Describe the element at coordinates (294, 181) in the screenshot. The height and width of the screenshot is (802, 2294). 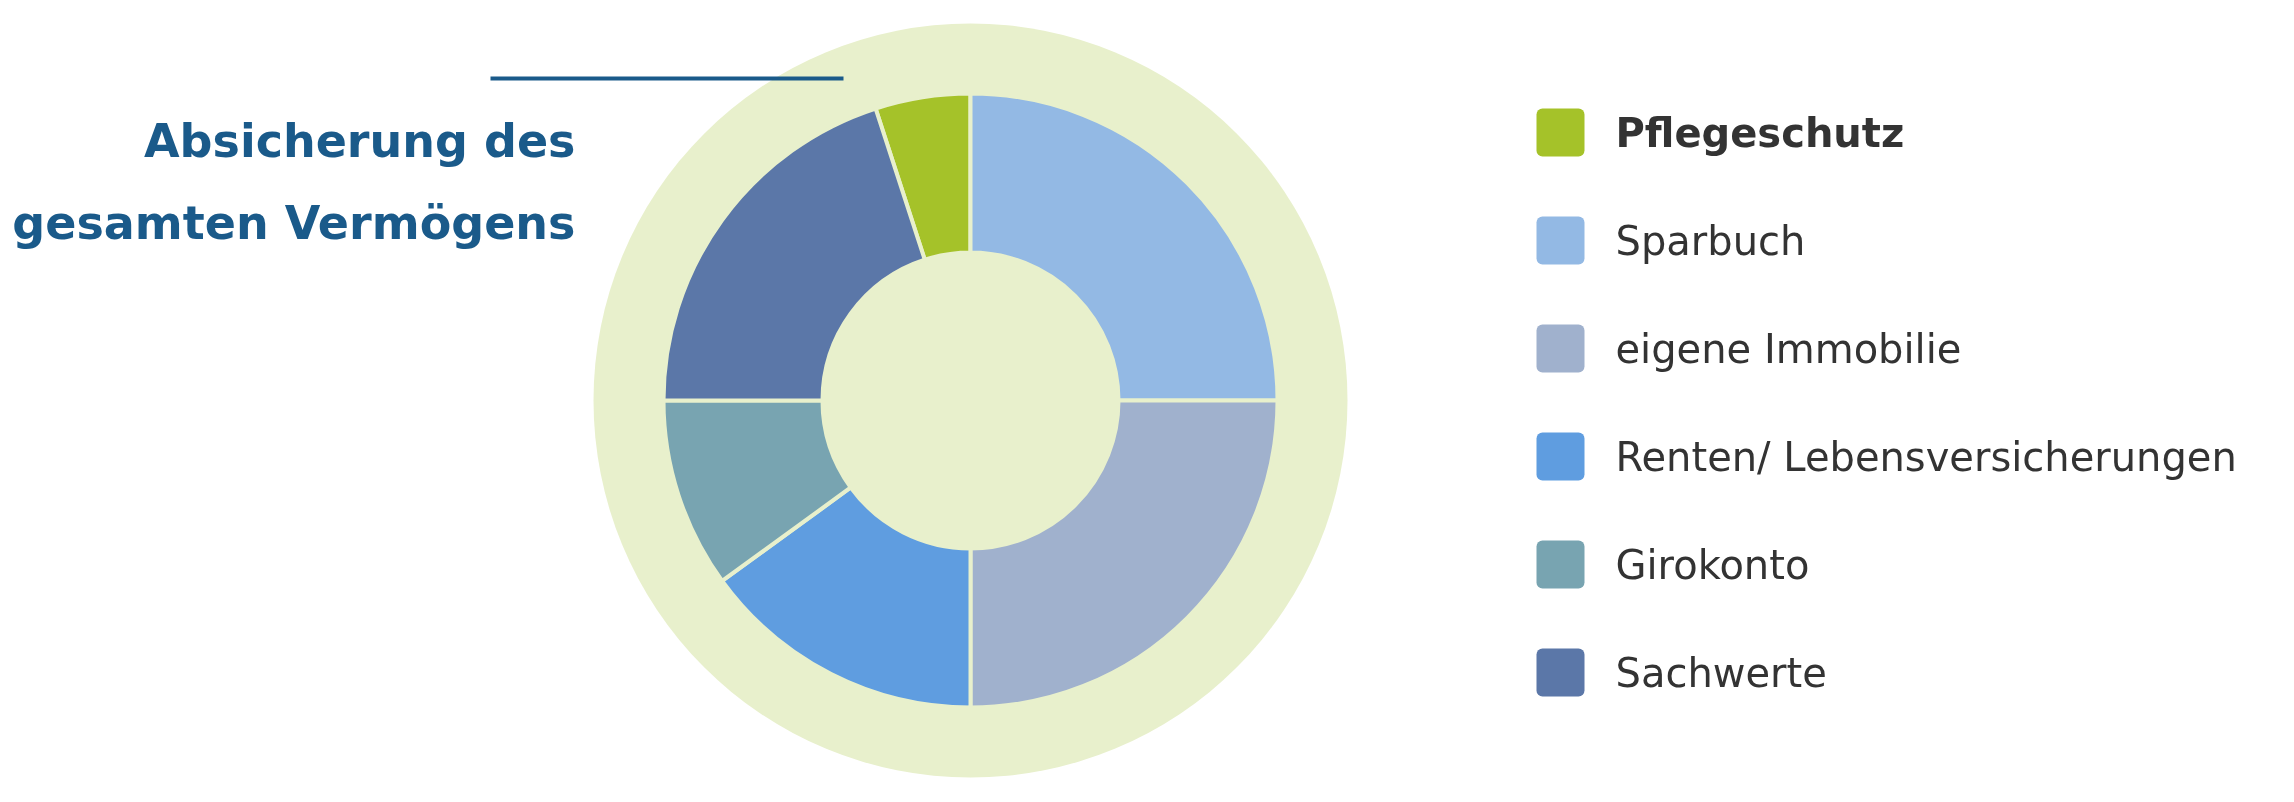
I see `text: Absicherung des gesamten Vermögens` at that location.